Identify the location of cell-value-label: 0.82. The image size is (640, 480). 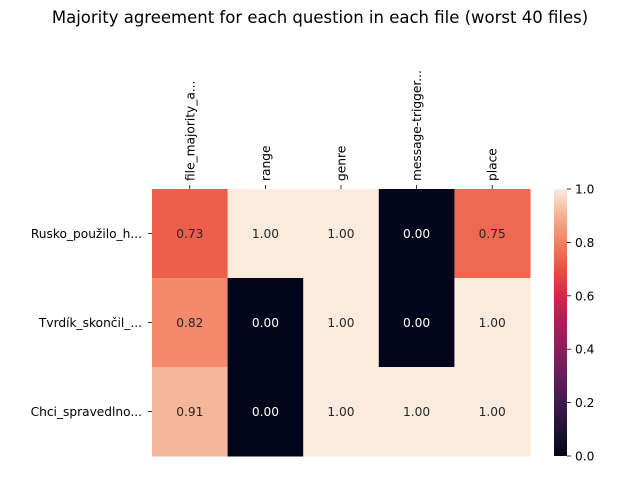
(189, 323).